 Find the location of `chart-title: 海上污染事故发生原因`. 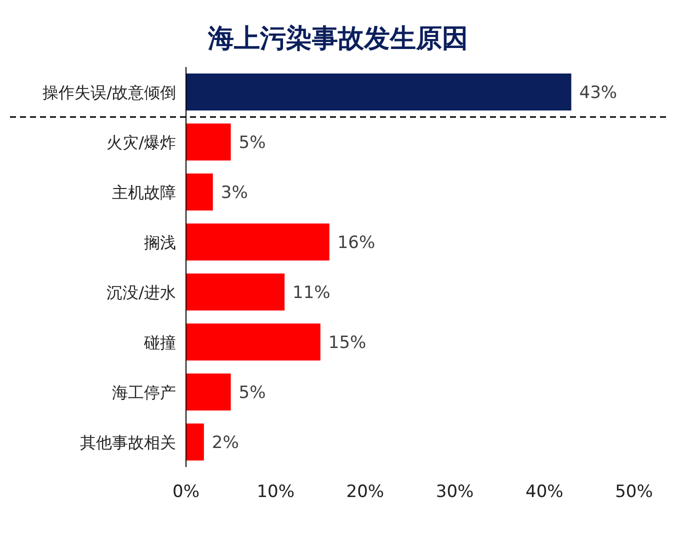

chart-title: 海上污染事故发生原因 is located at coordinates (337, 39).